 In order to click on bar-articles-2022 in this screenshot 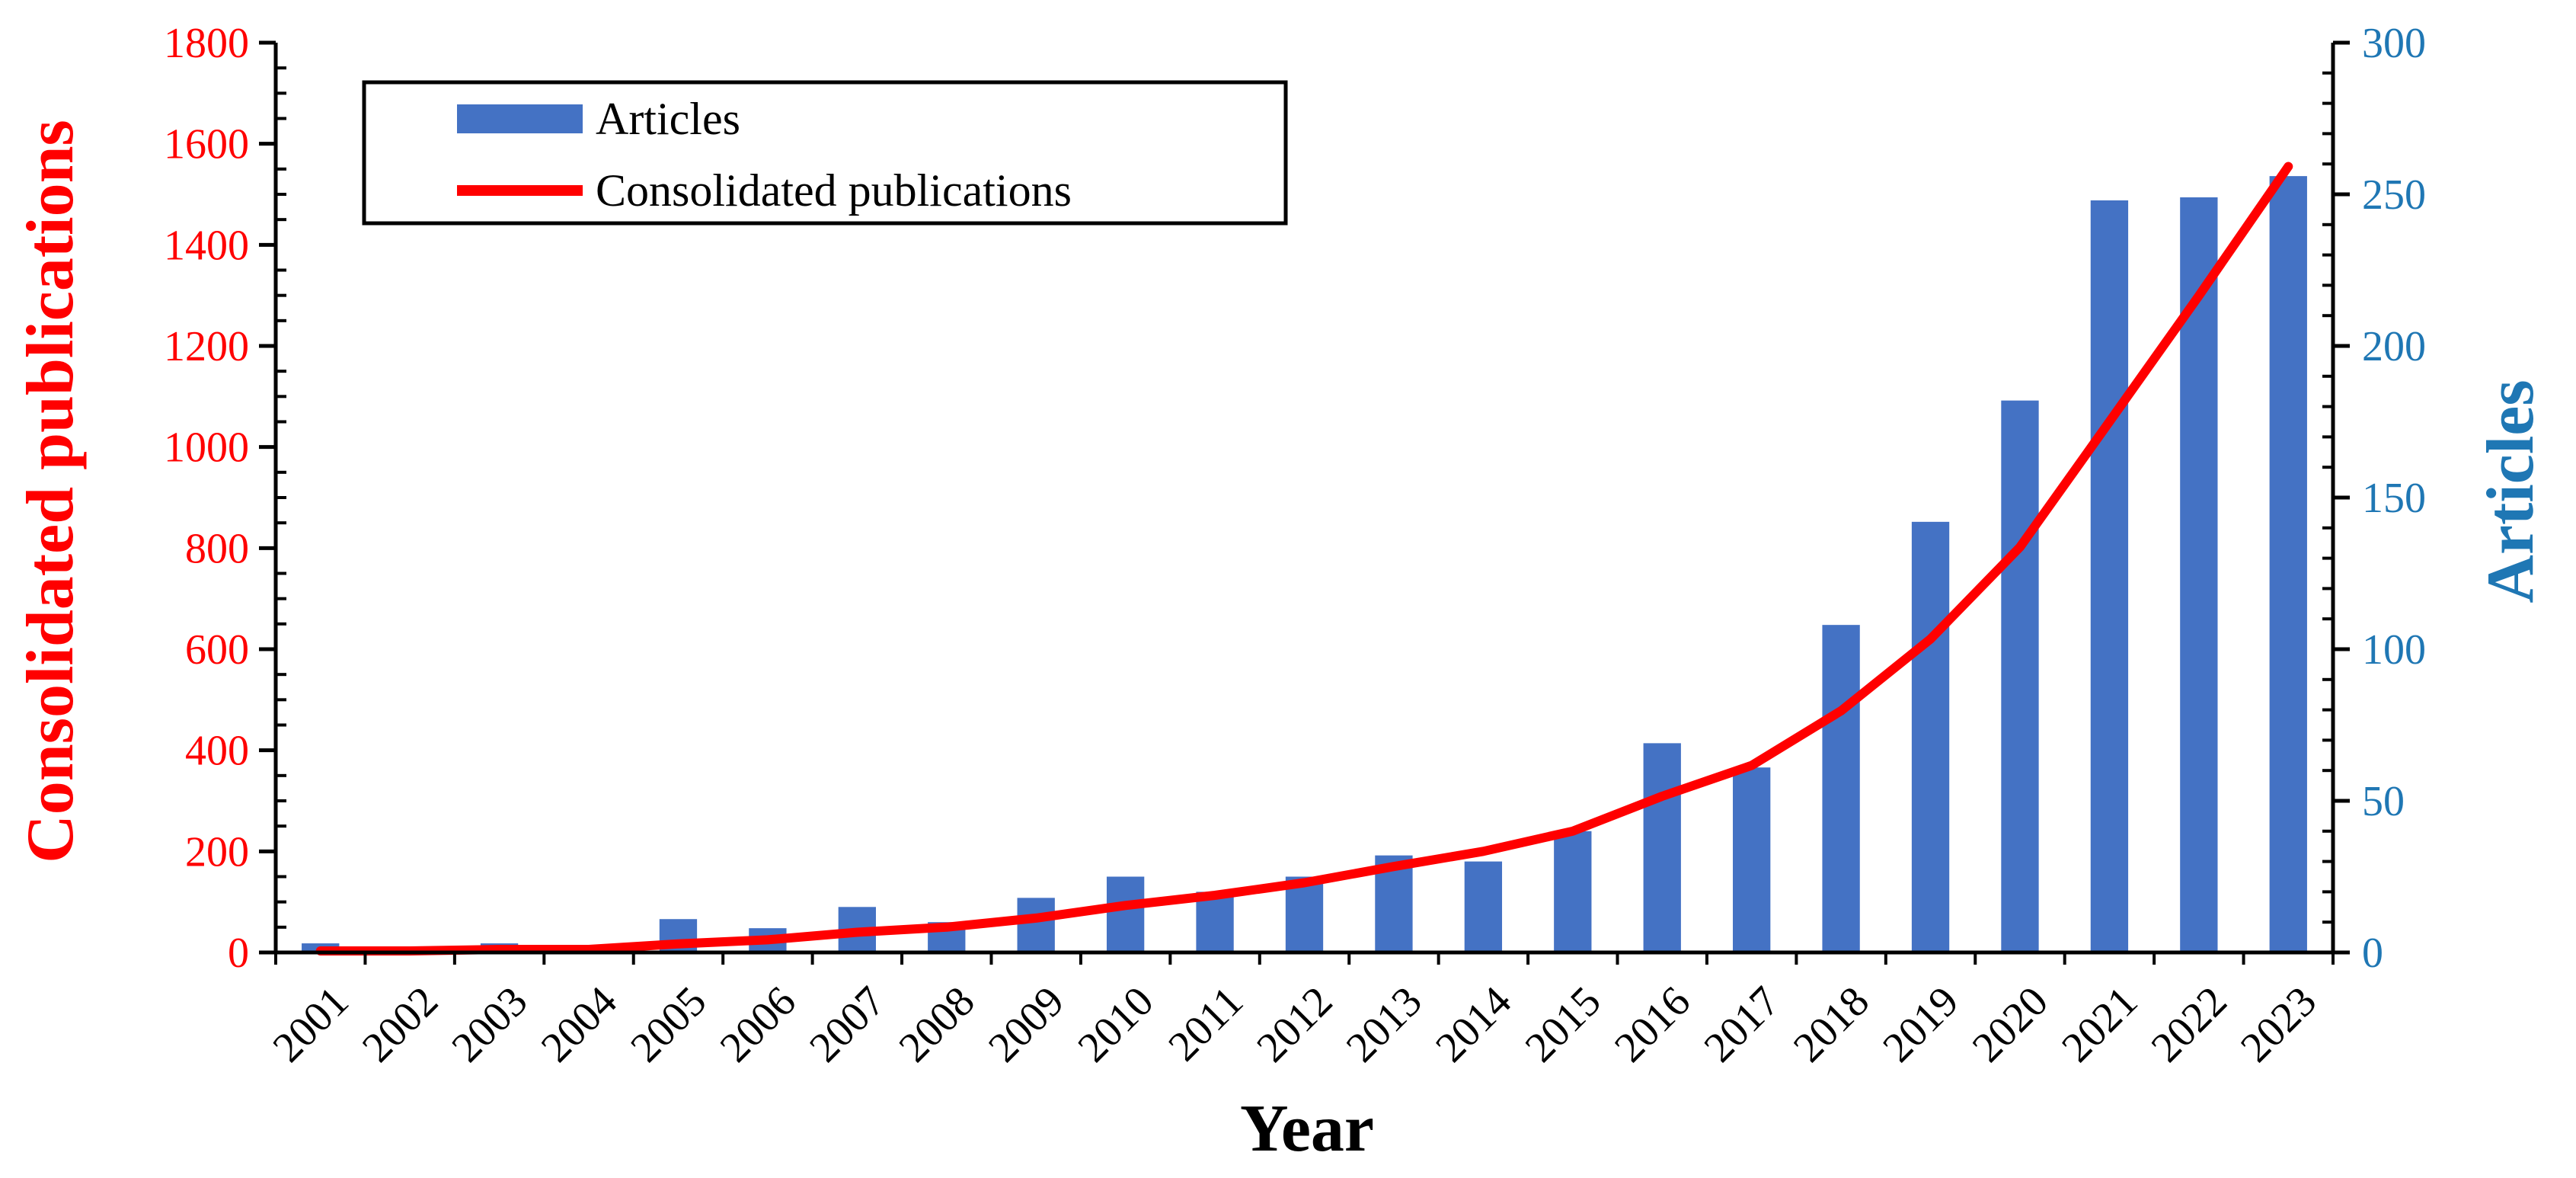, I will do `click(2199, 575)`.